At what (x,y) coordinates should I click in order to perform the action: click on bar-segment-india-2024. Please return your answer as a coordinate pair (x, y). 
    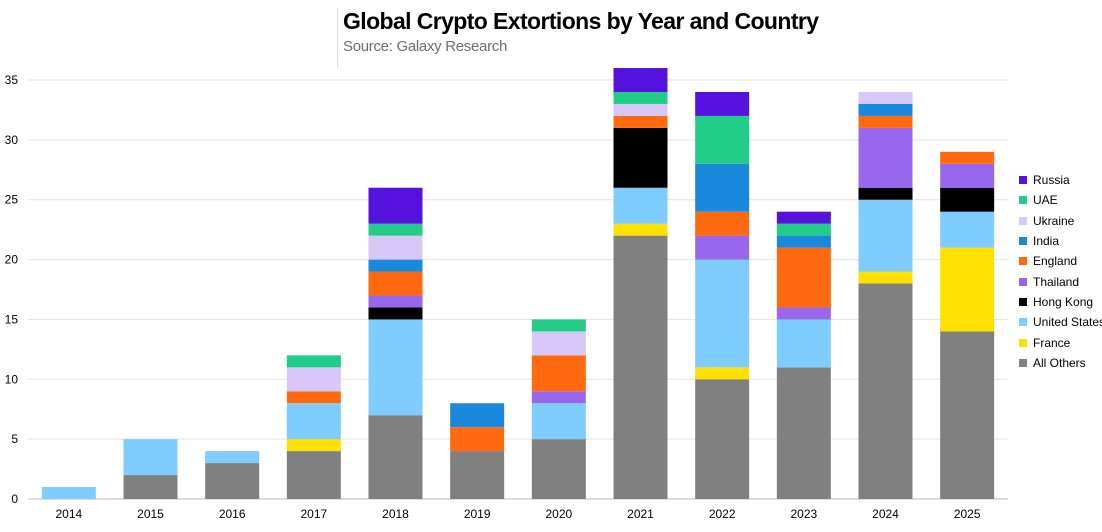
    Looking at the image, I should click on (885, 109).